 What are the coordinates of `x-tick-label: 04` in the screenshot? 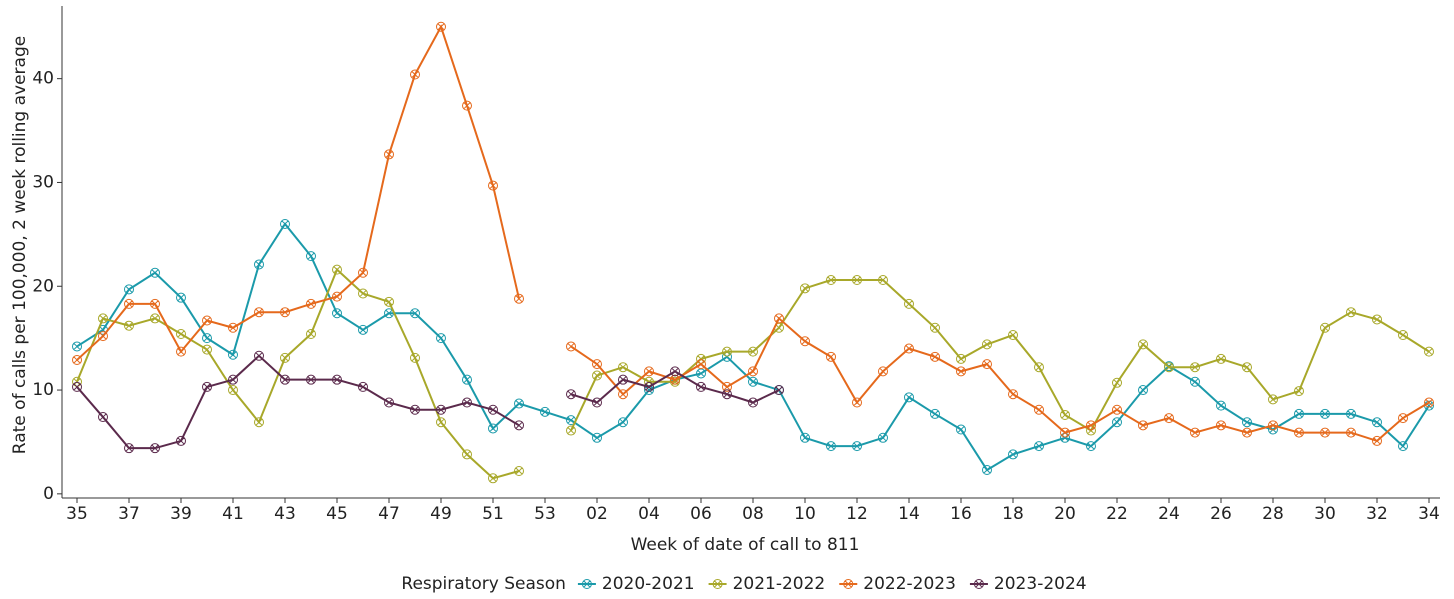 It's located at (649, 514).